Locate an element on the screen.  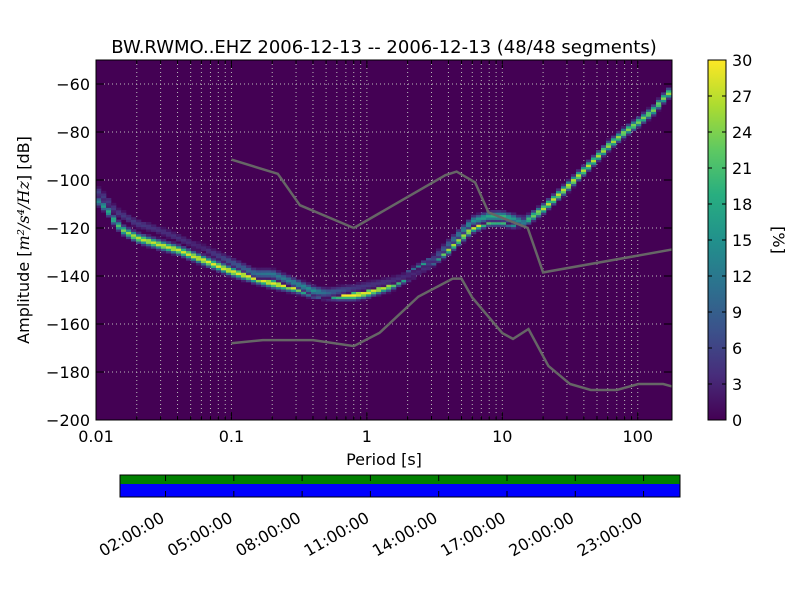
x-tick-label: 0.01 is located at coordinates (96, 436).